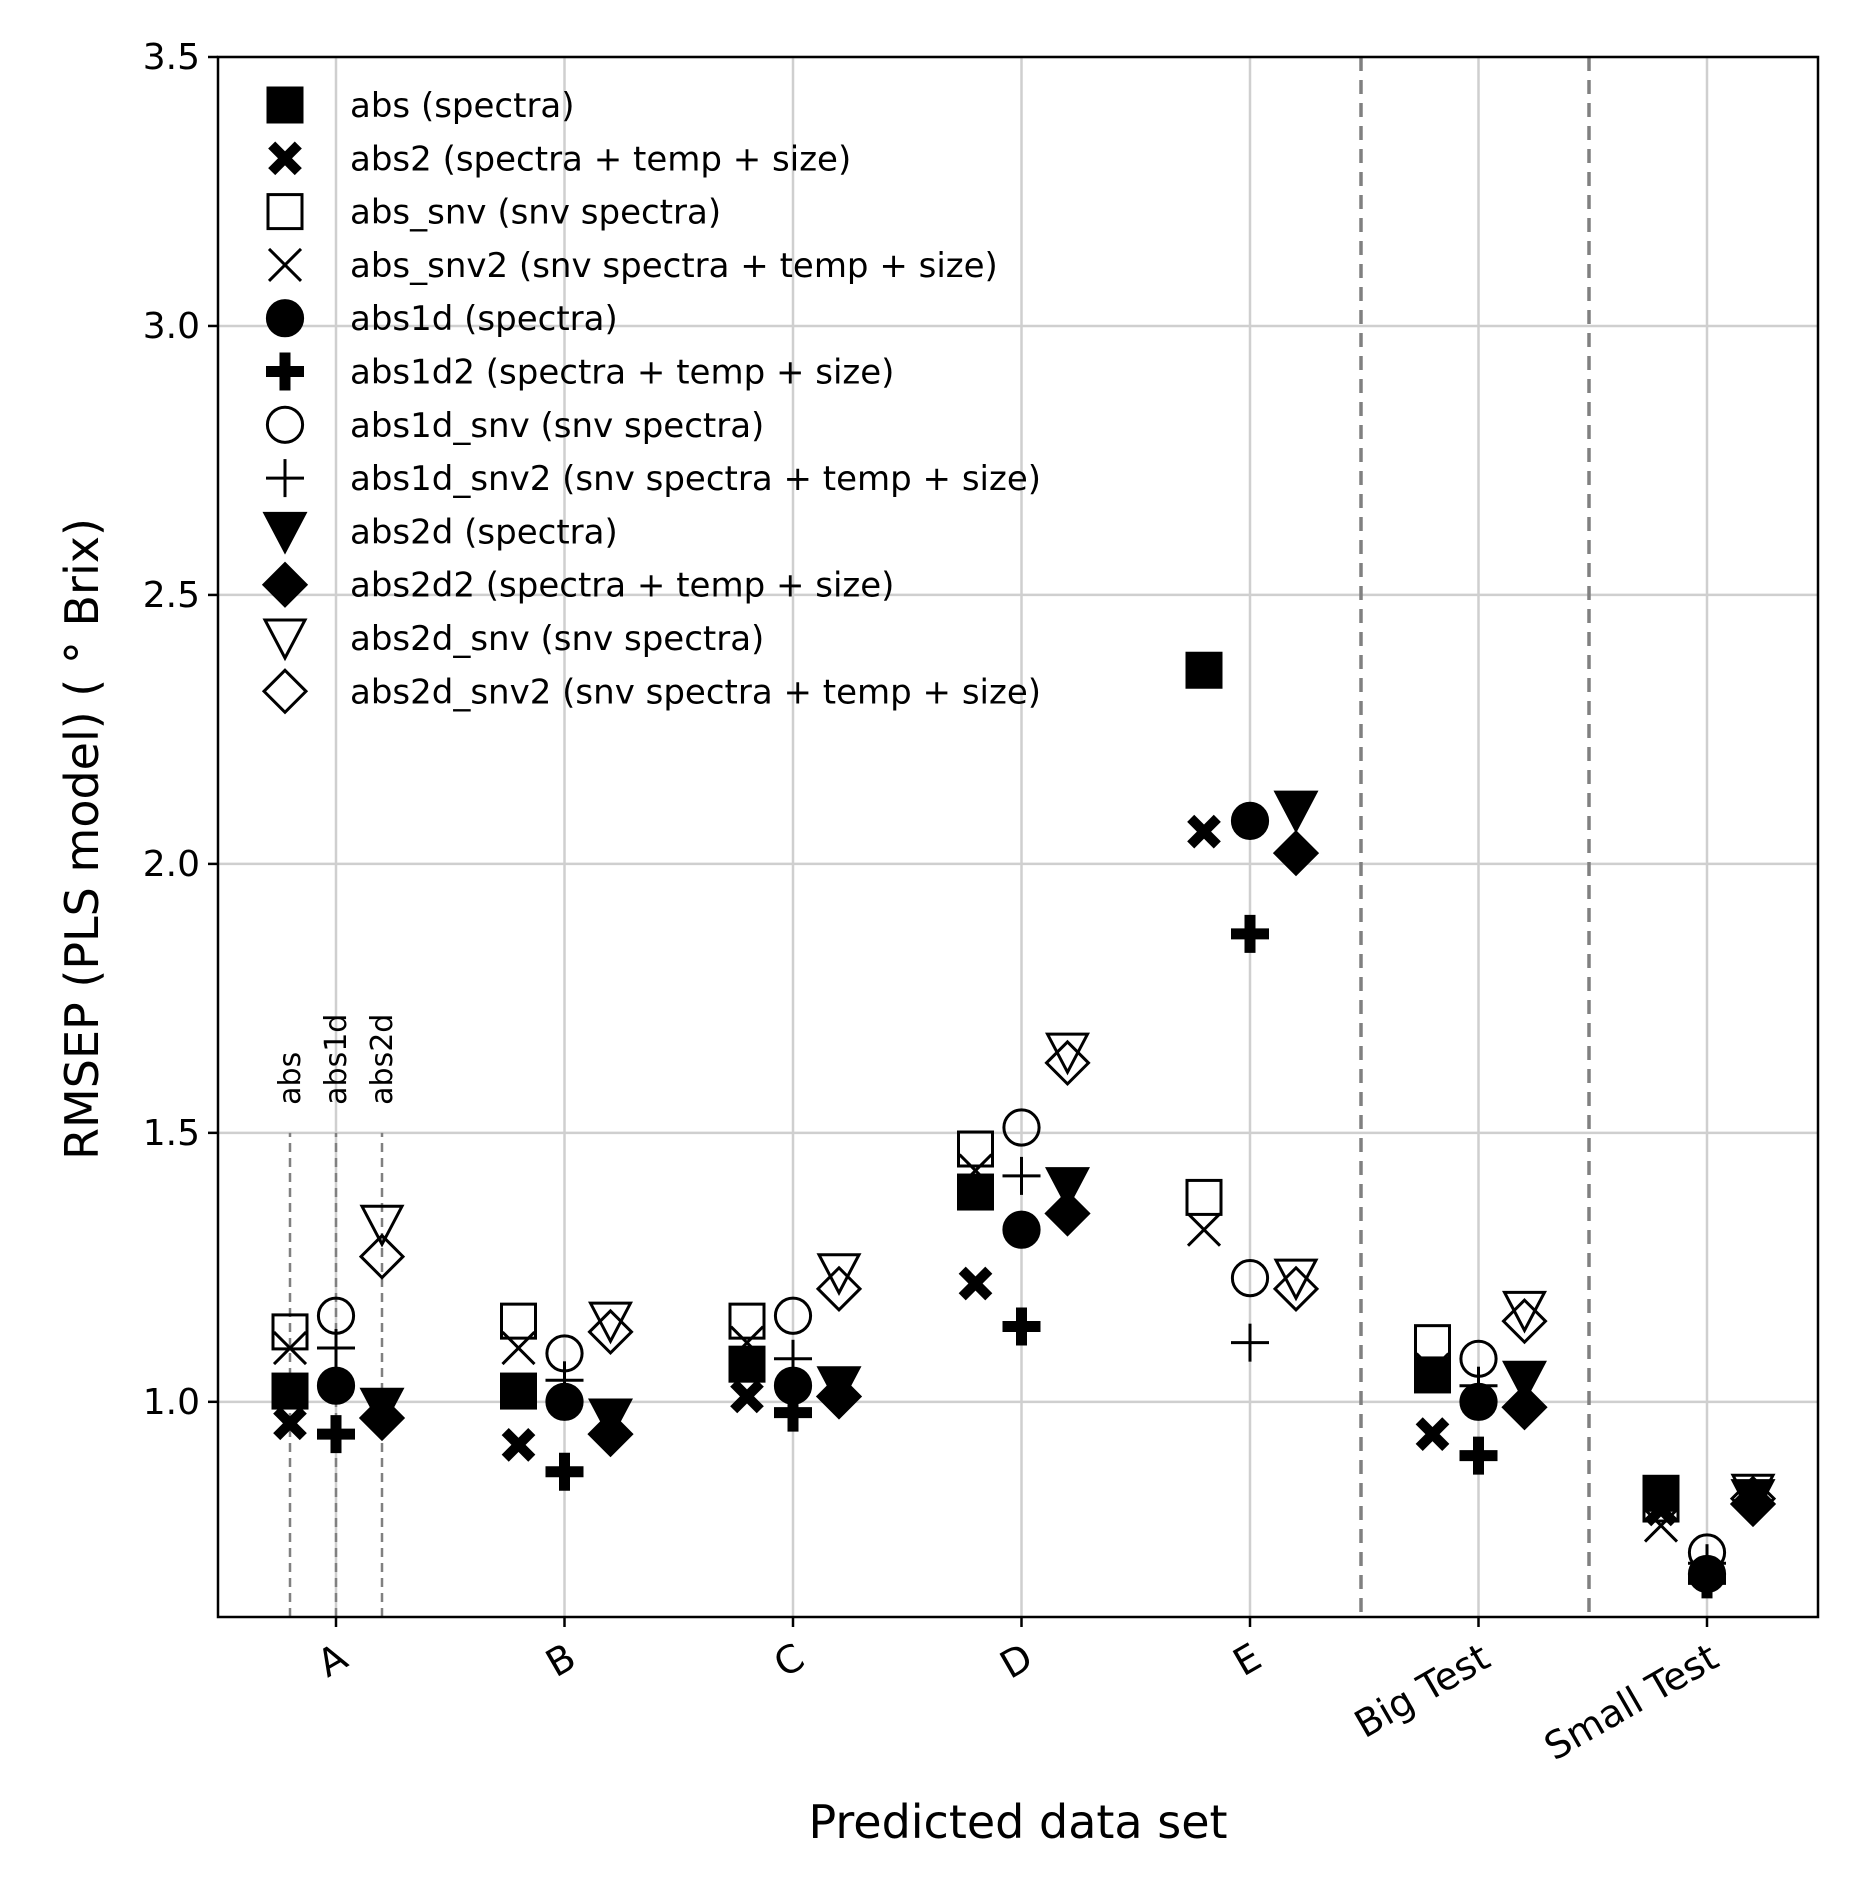 Image resolution: width=1863 pixels, height=1892 pixels. Describe the element at coordinates (285, 584) in the screenshot. I see `legend-marker-diamond-filled` at that location.